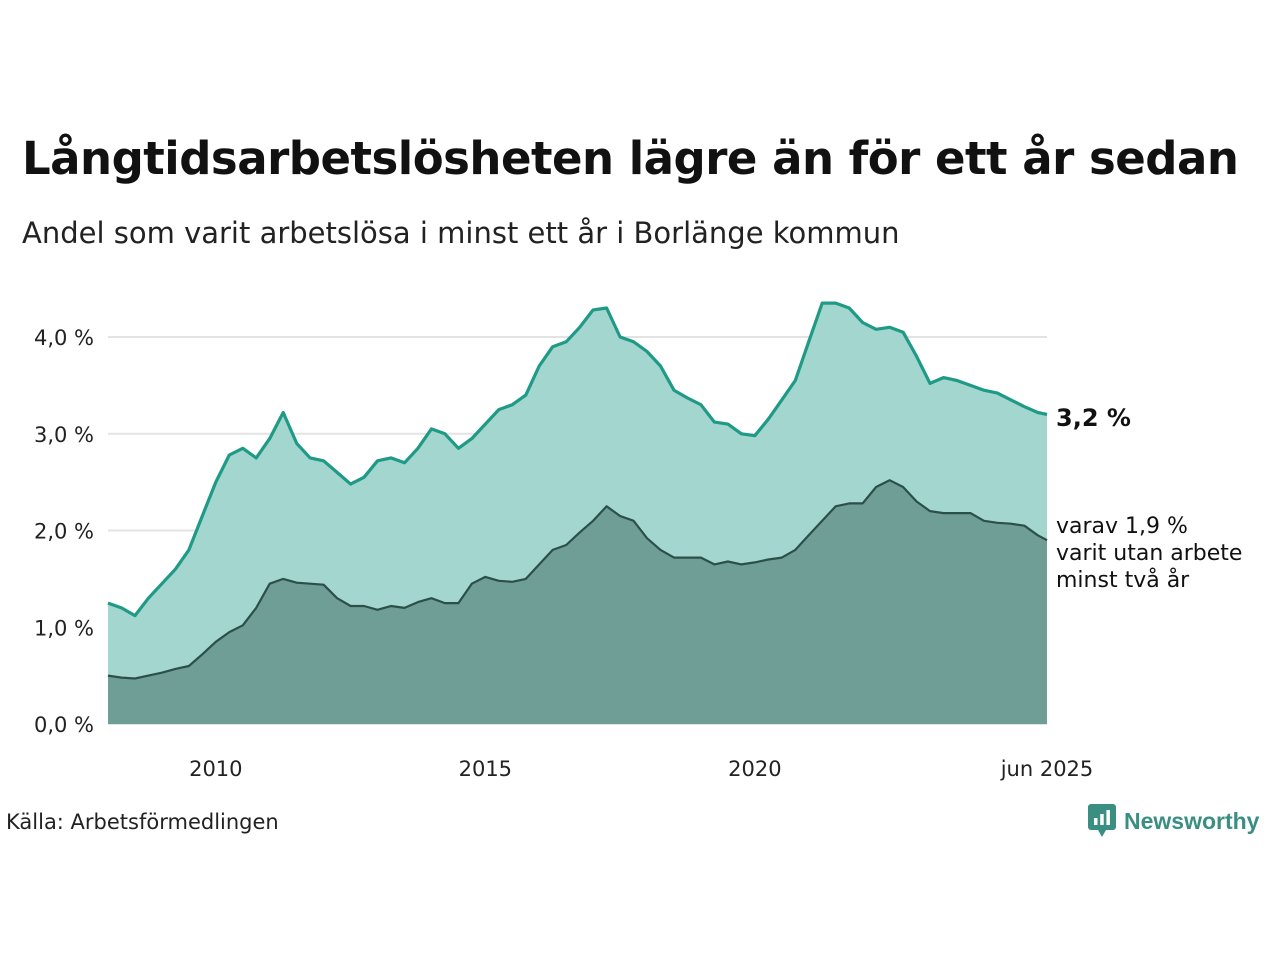 This screenshot has width=1280, height=960. What do you see at coordinates (1122, 526) in the screenshot?
I see `end-label-sub-line-1: varav 1,9 %` at bounding box center [1122, 526].